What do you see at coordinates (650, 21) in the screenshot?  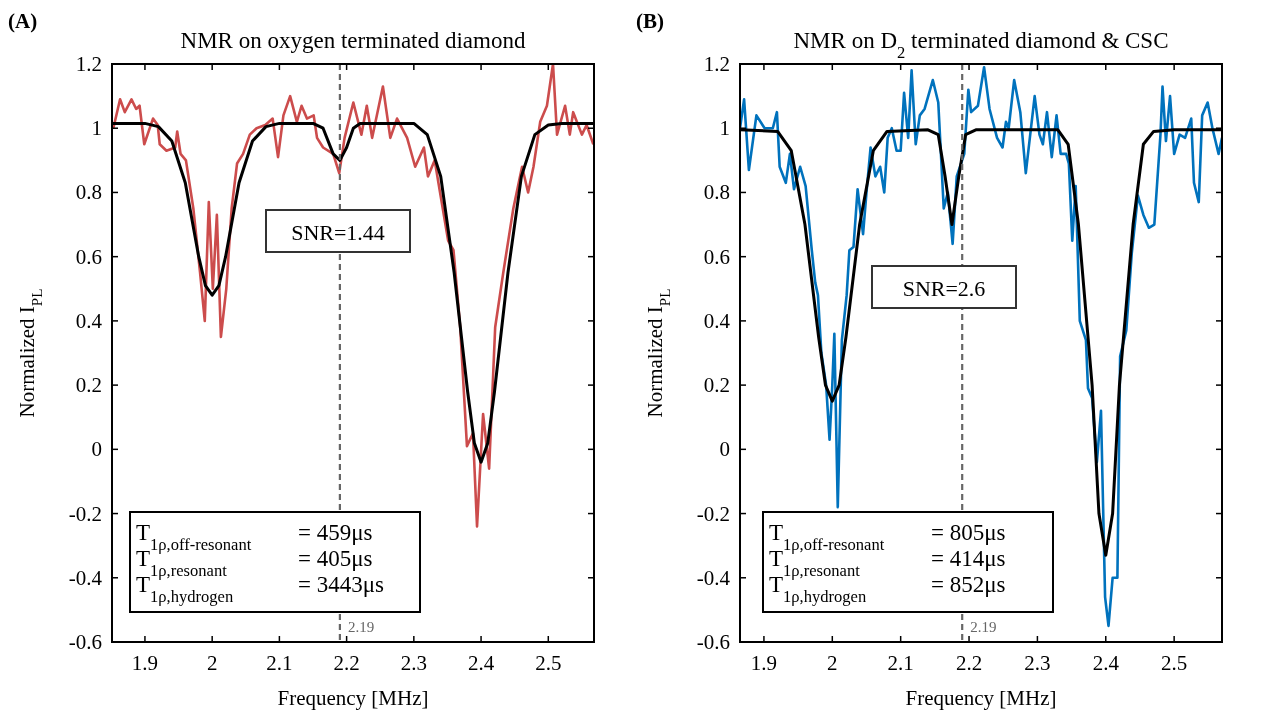 I see `text: (B)` at bounding box center [650, 21].